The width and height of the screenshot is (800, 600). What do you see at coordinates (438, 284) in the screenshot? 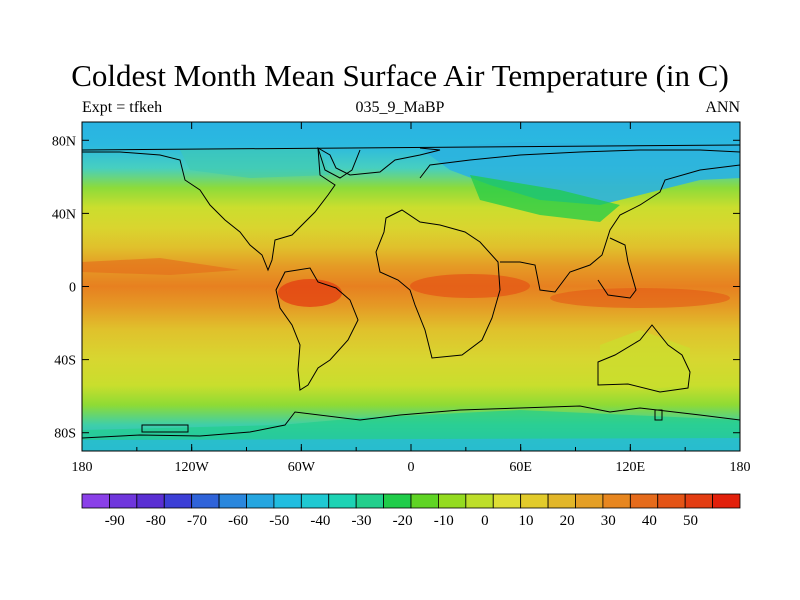
I see `coastline-africa` at bounding box center [438, 284].